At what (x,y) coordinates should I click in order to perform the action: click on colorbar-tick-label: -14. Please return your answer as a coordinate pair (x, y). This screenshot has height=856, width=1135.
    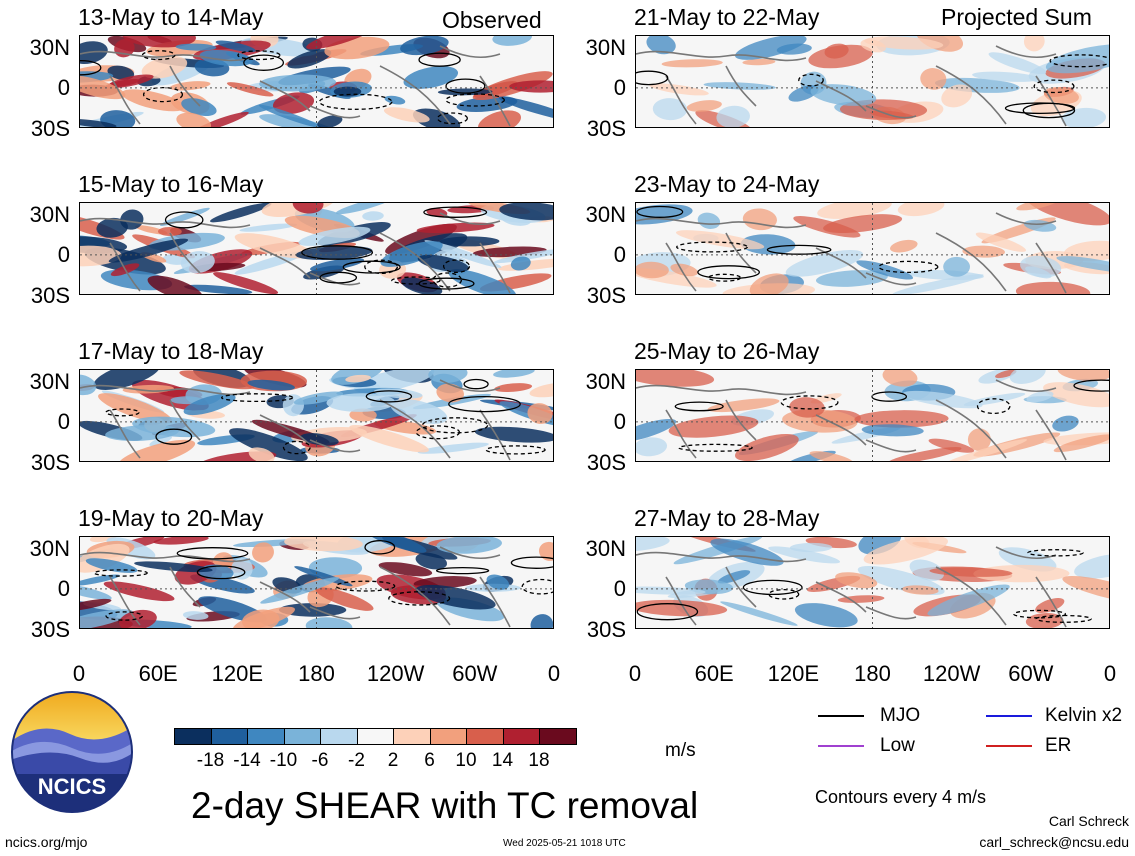
    Looking at the image, I should click on (247, 760).